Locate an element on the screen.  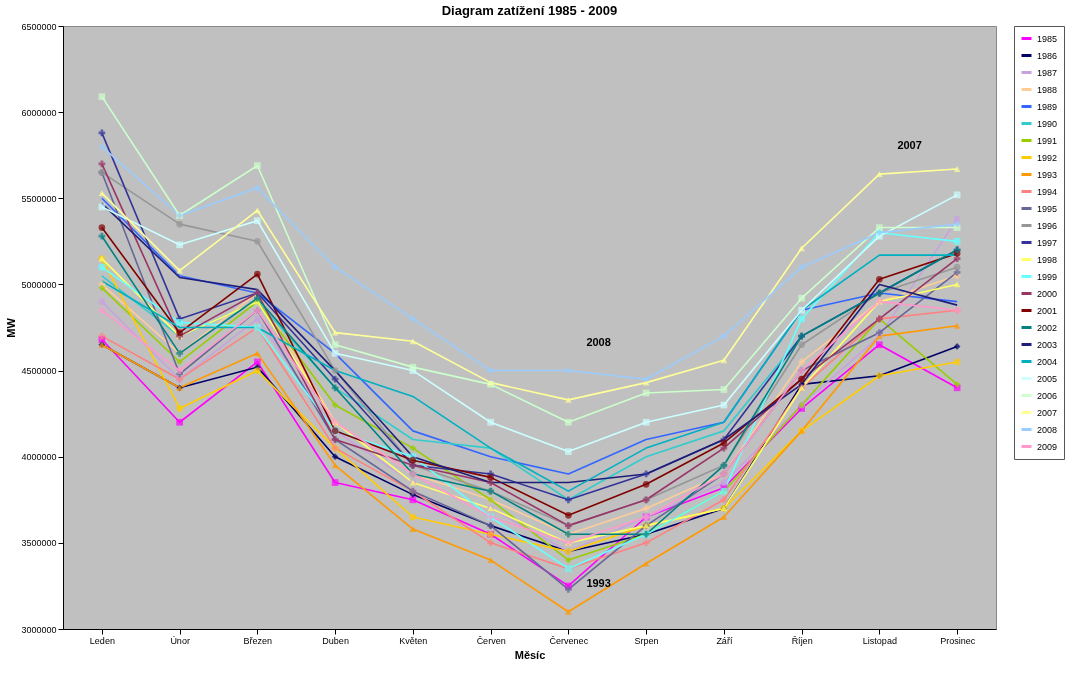
legend-label: 2009 is located at coordinates (1047, 446).